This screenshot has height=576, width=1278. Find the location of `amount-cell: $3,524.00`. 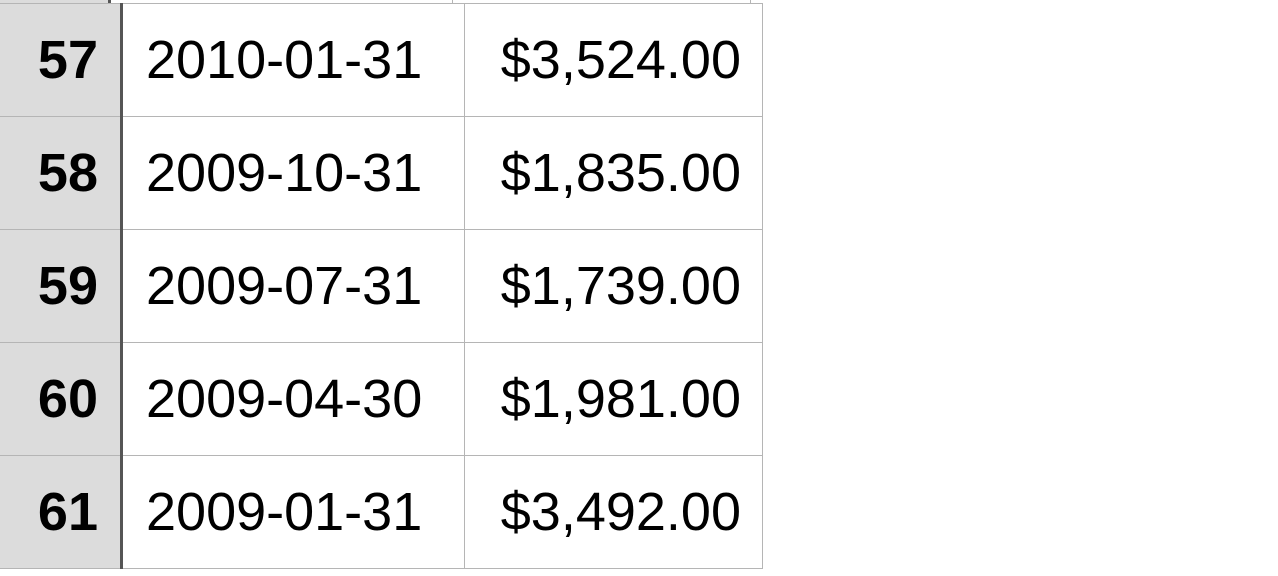

amount-cell: $3,524.00 is located at coordinates (613, 60).